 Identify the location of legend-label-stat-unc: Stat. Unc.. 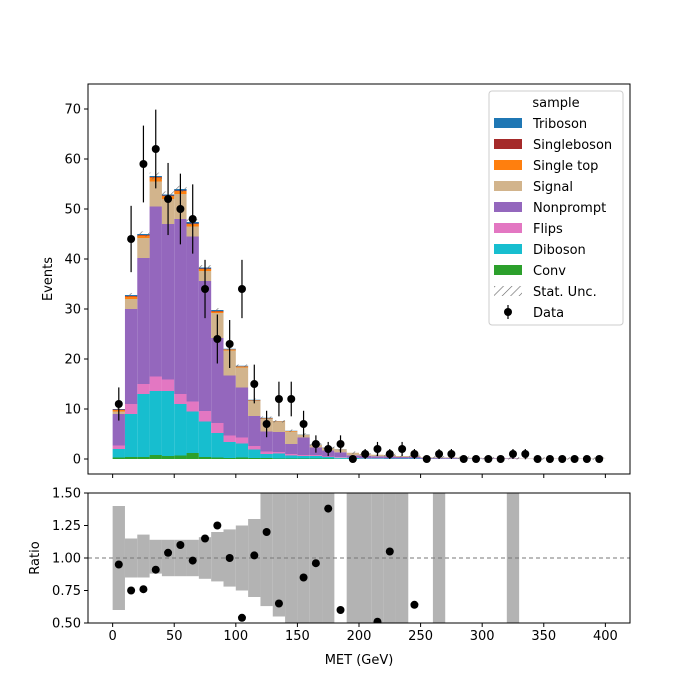
(565, 292).